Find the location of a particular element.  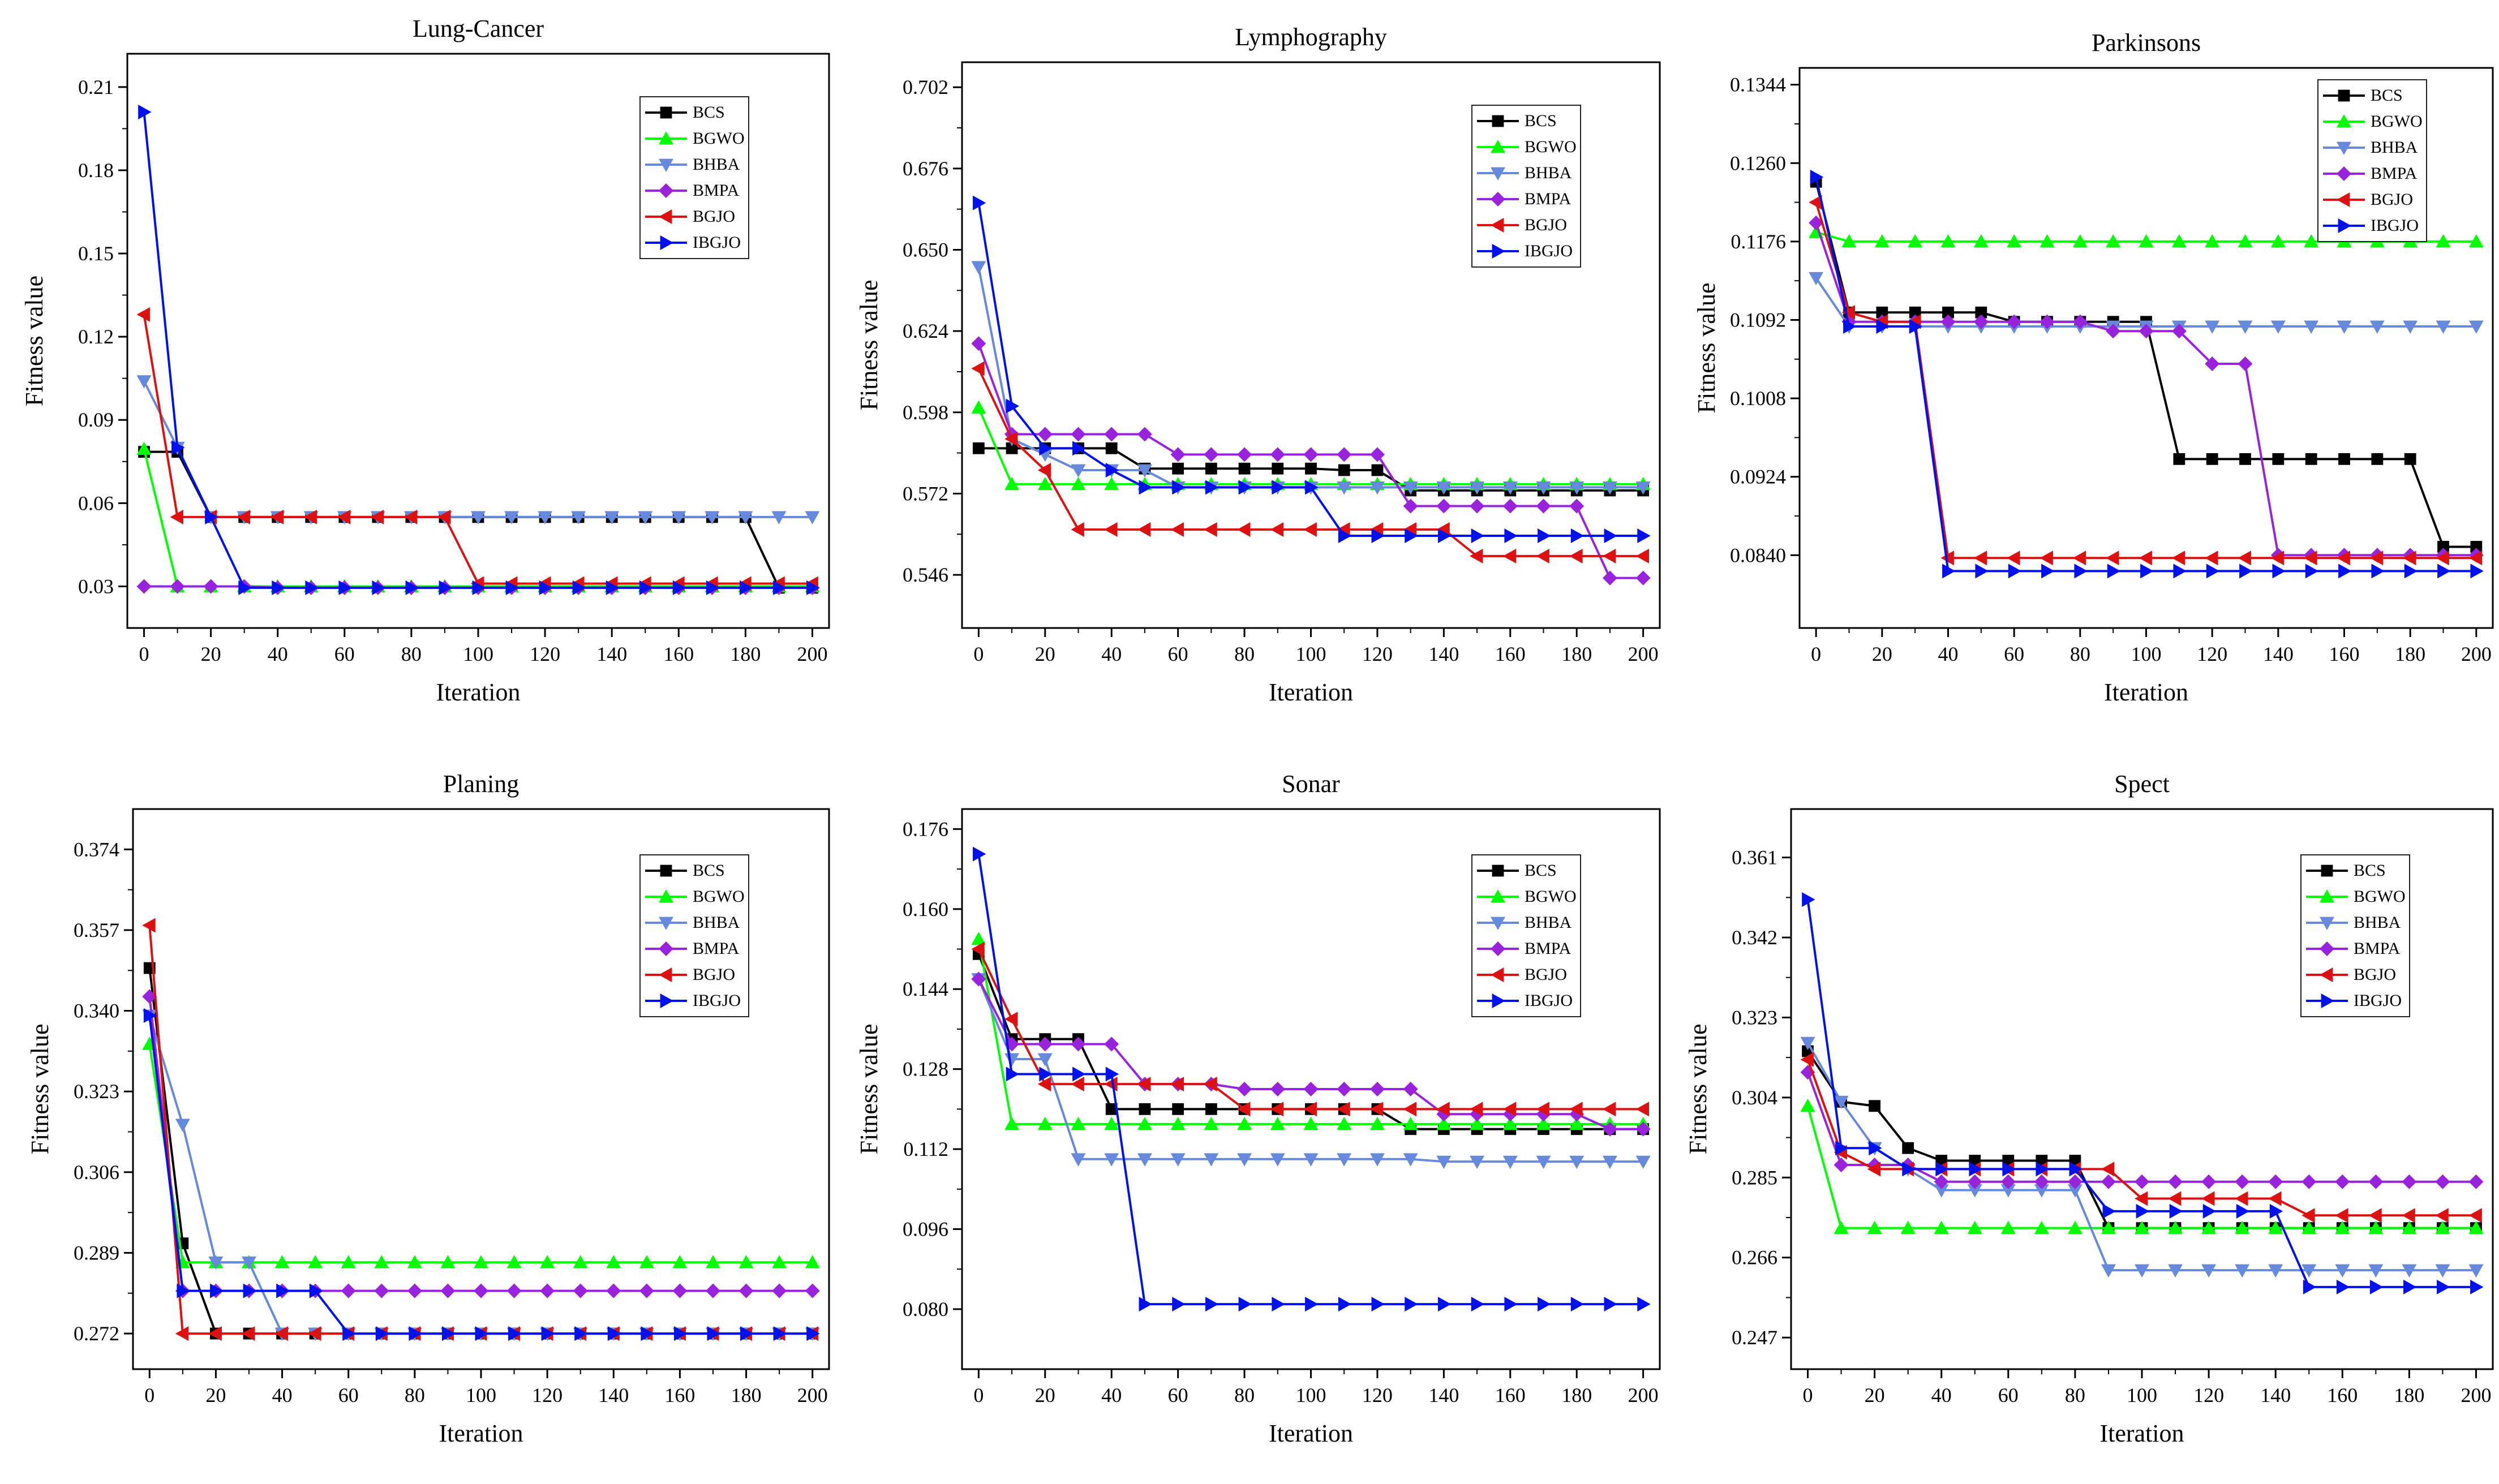

y-tick-label: 0.1092 is located at coordinates (1758, 321).